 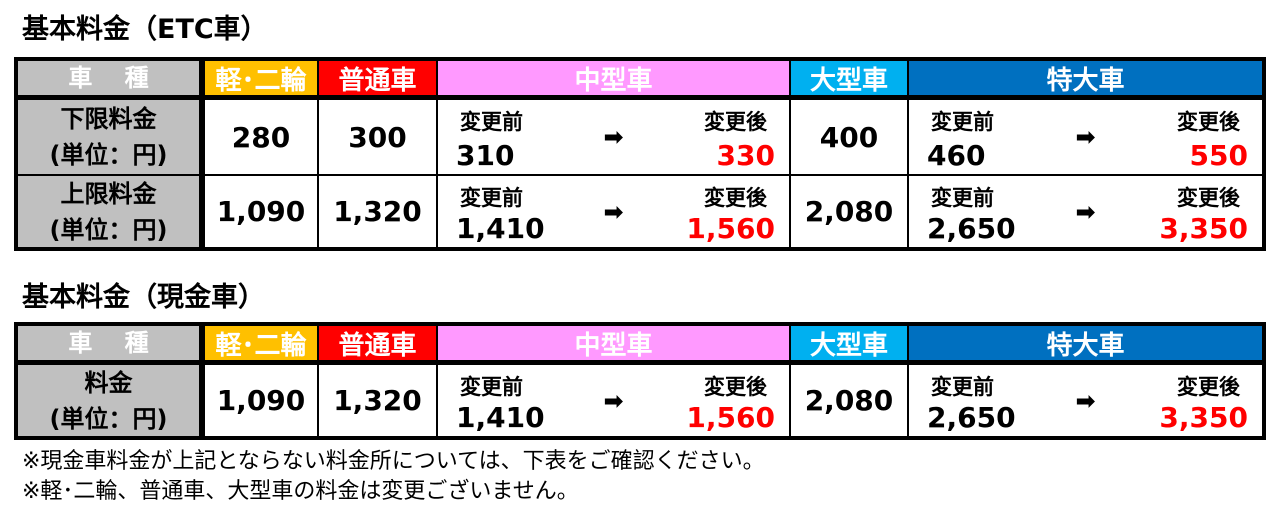 I want to click on ogata-value: 400, so click(x=849, y=137).